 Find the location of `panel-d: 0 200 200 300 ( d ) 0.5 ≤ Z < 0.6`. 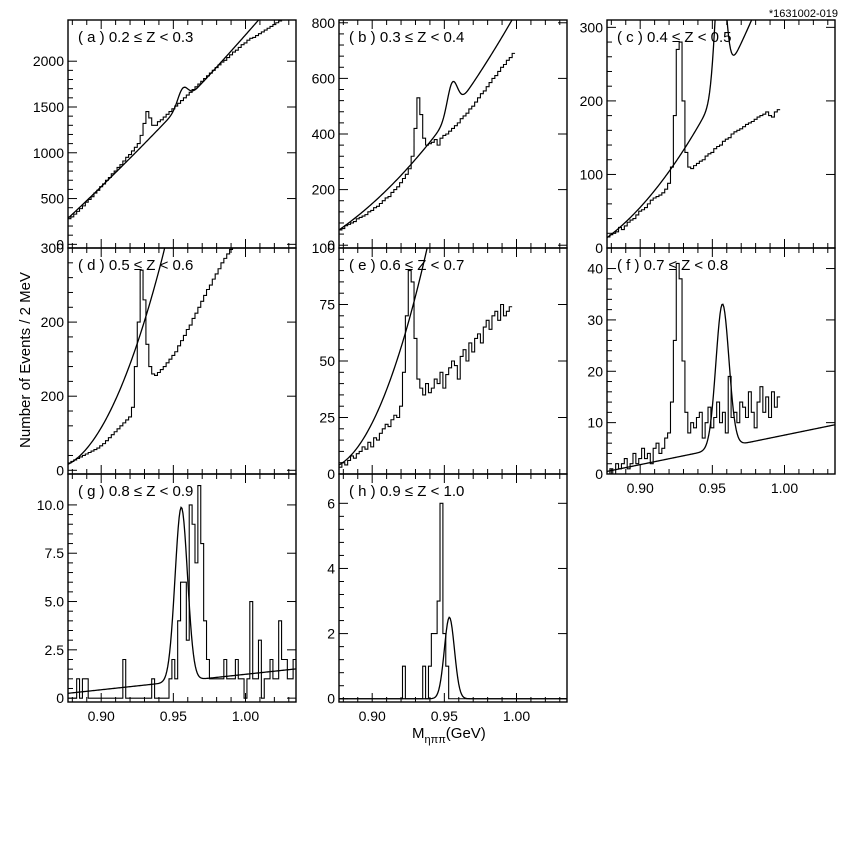

panel-d: 0 200 200 300 ( d ) 0.5 ≤ Z < 0.6 is located at coordinates (169, 359).